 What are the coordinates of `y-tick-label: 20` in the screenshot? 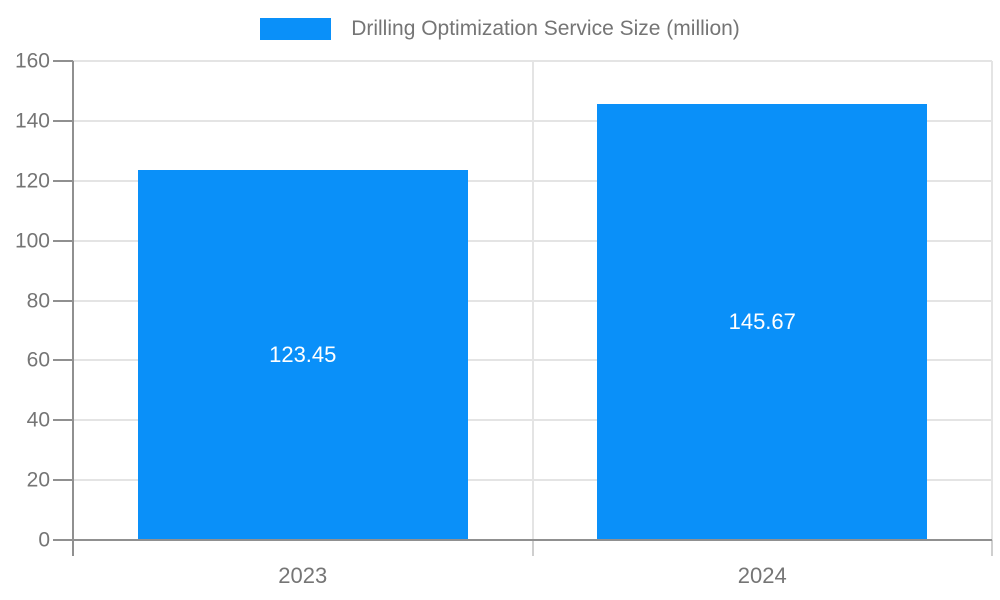 It's located at (38, 480).